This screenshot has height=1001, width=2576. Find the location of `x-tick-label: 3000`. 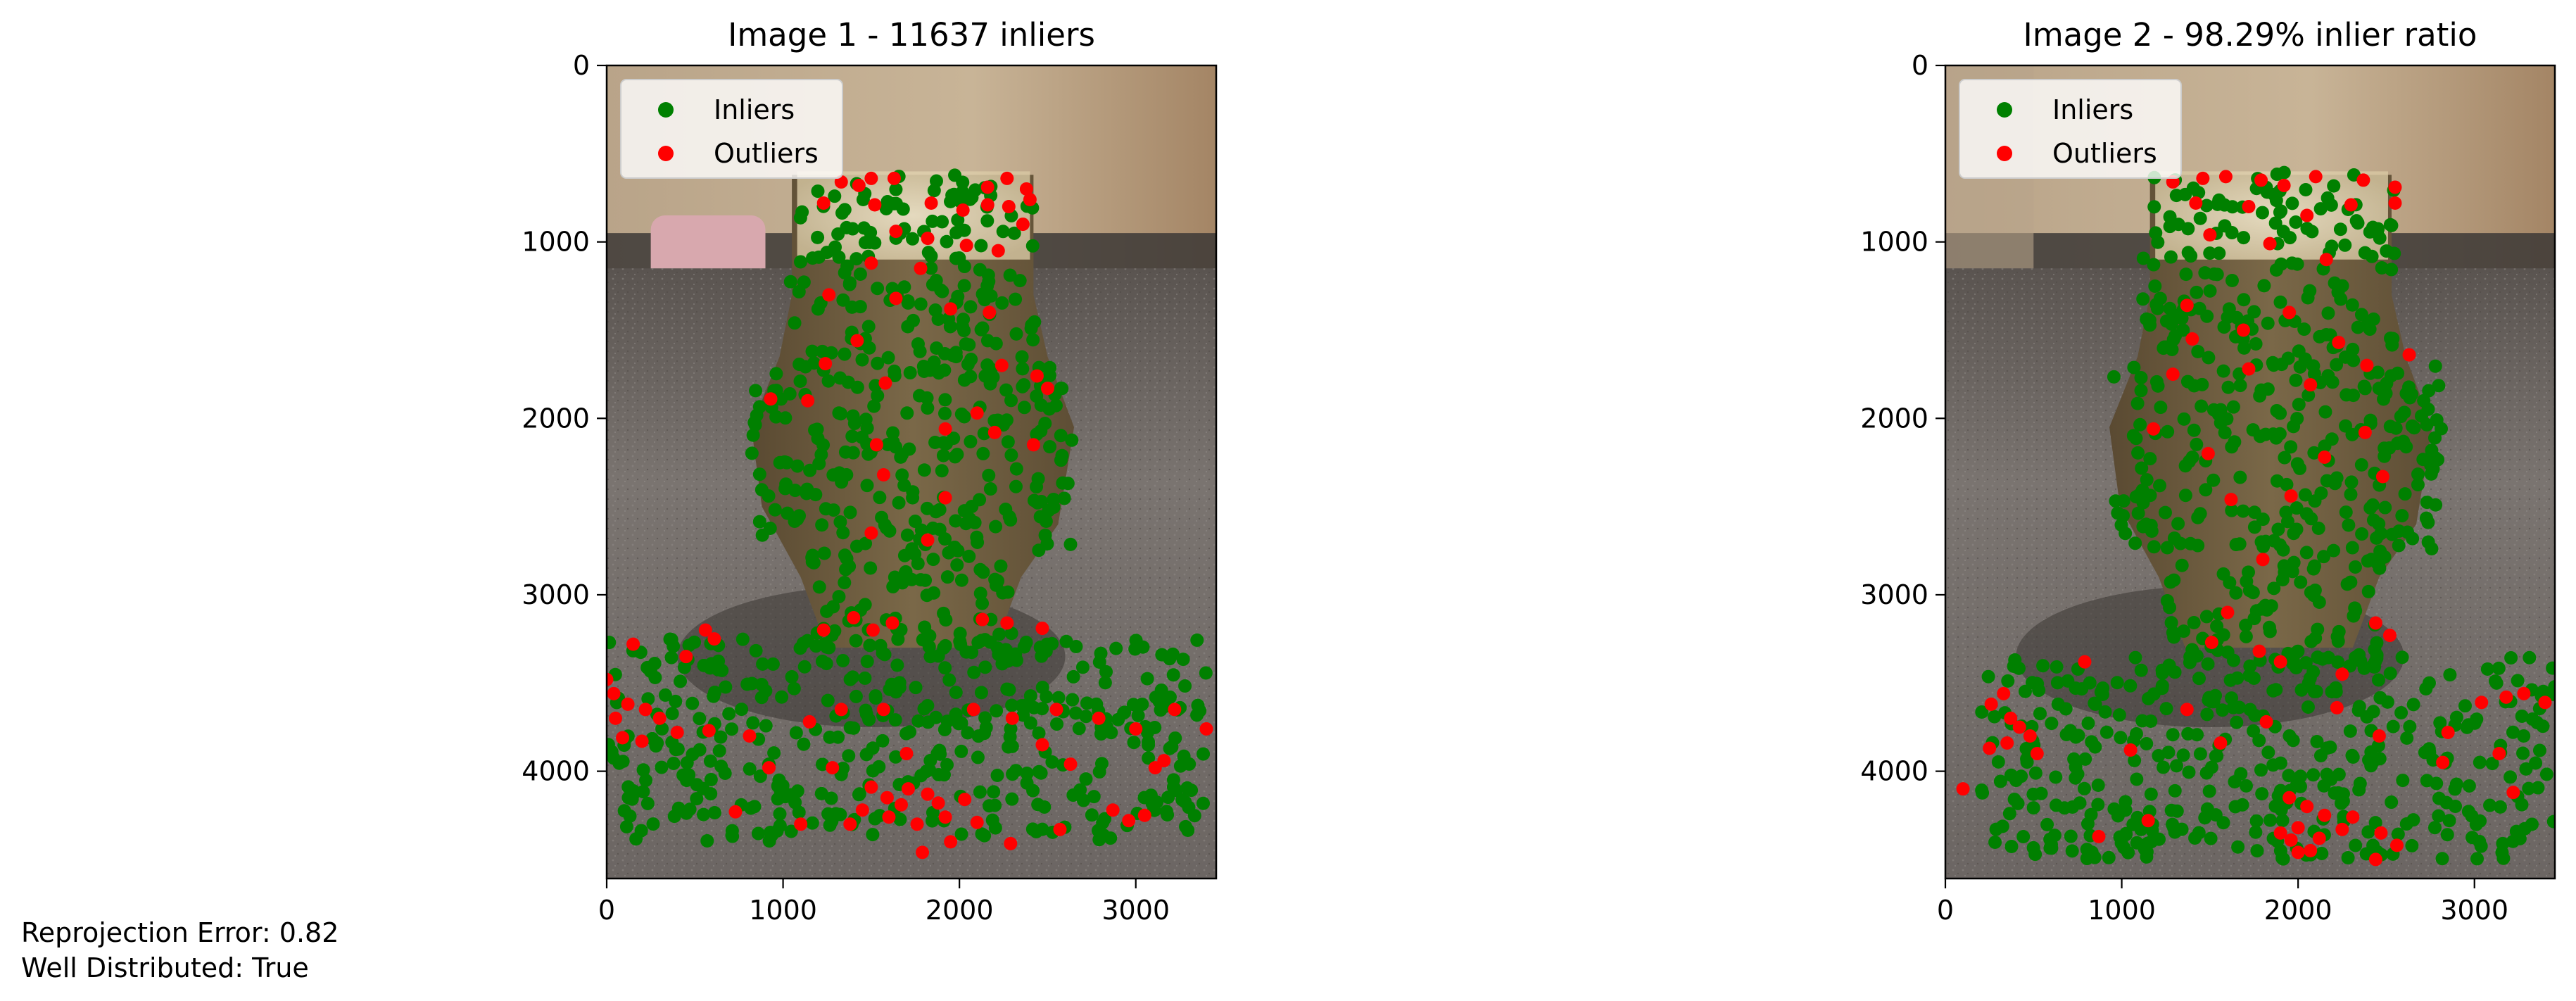

x-tick-label: 3000 is located at coordinates (2474, 911).